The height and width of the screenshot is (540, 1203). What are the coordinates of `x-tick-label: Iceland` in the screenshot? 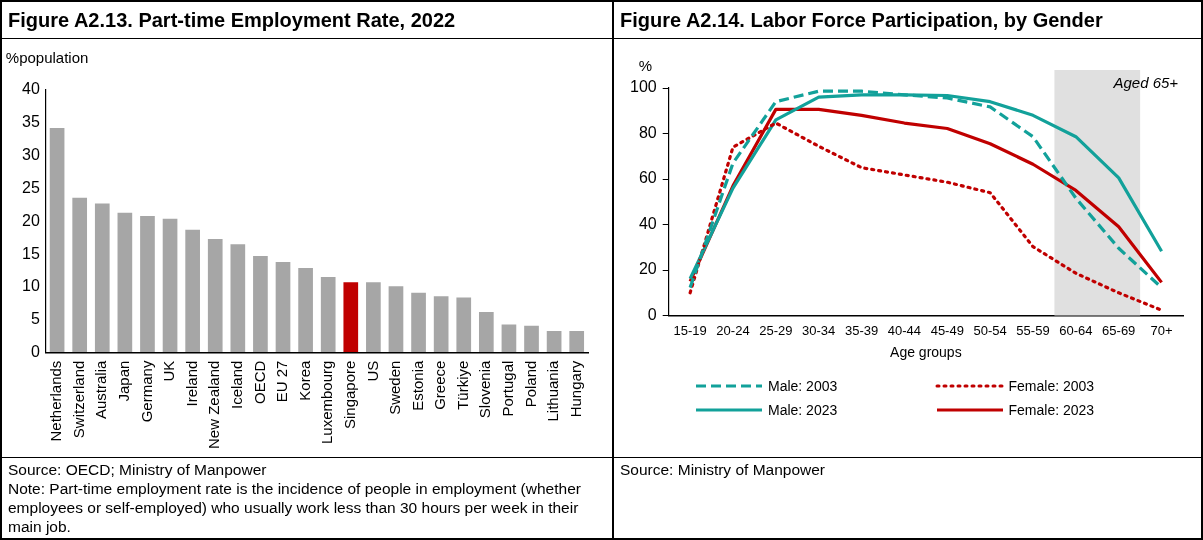 It's located at (236, 384).